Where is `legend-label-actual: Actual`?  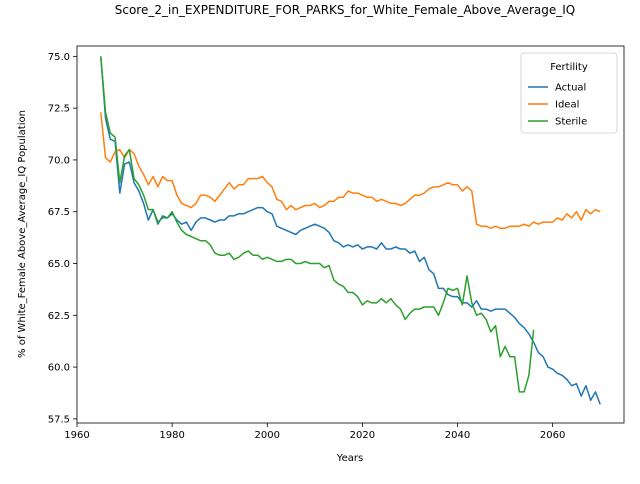
legend-label-actual: Actual is located at coordinates (570, 88).